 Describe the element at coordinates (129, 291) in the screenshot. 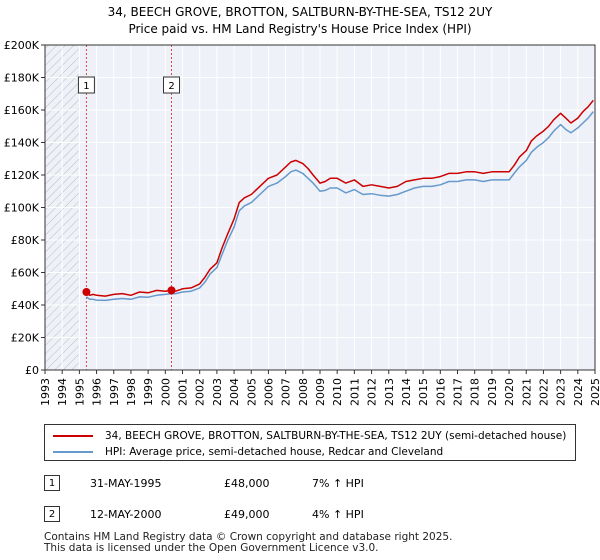

I see `sale-points` at that location.